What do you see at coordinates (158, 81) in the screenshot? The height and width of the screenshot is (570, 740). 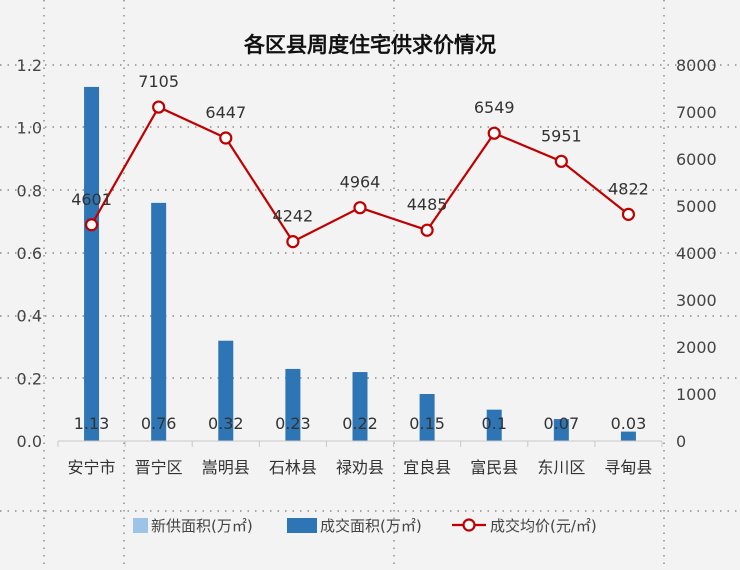 I see `price-data-label: 7105` at bounding box center [158, 81].